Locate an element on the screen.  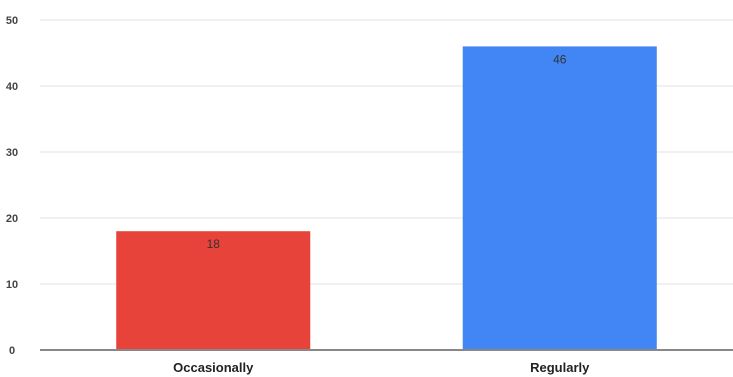
y-axis: 0 10 20 30 40 50 is located at coordinates (12, 186).